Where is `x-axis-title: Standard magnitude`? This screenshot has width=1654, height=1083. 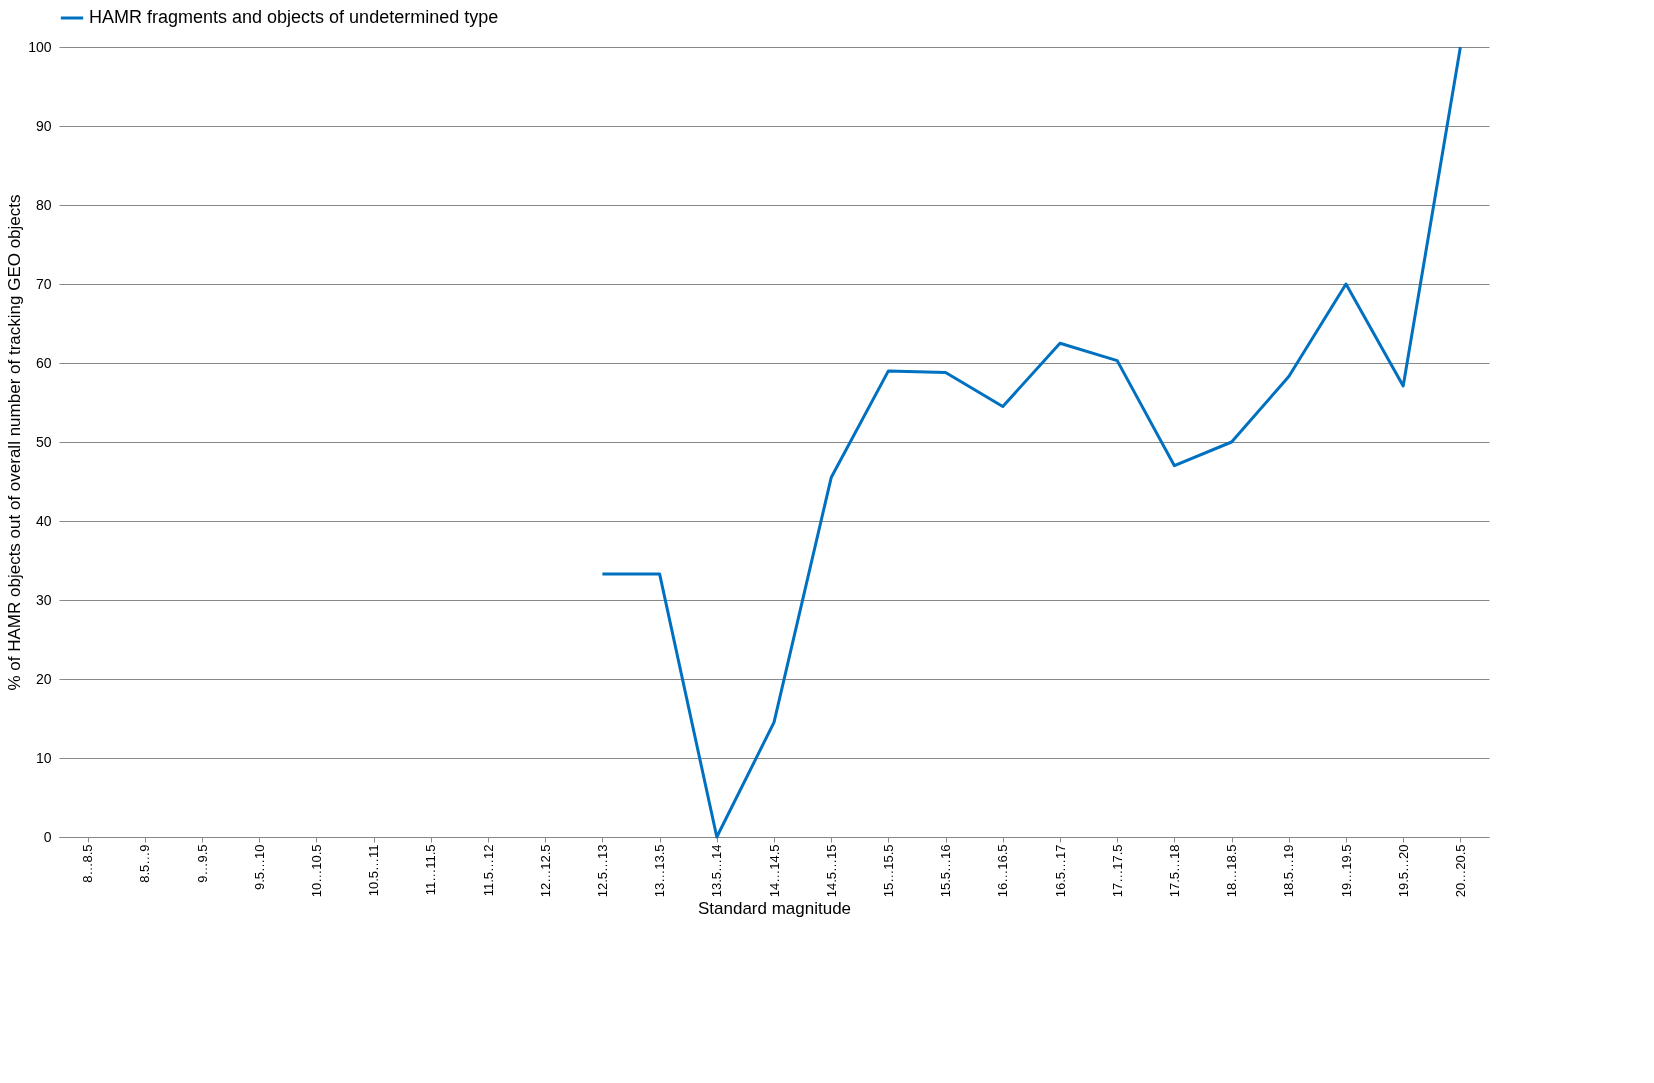 x-axis-title: Standard magnitude is located at coordinates (774, 909).